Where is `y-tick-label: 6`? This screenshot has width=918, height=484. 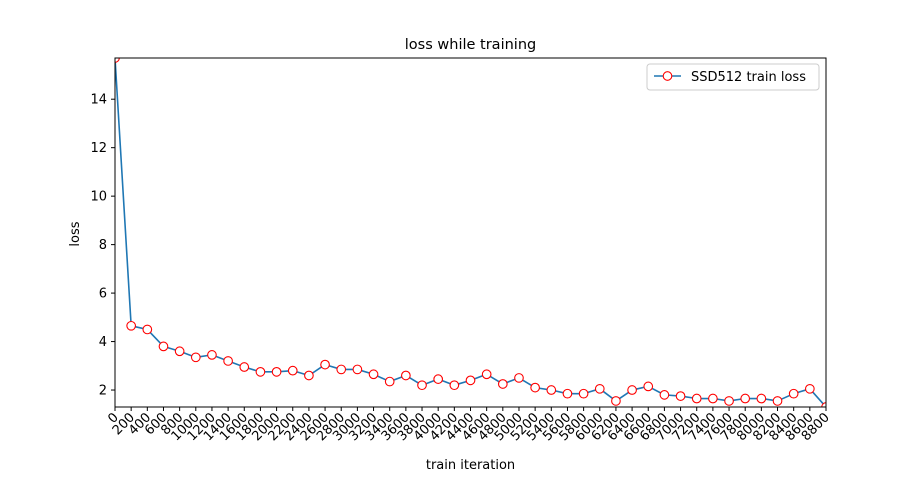 y-tick-label: 6 is located at coordinates (103, 294).